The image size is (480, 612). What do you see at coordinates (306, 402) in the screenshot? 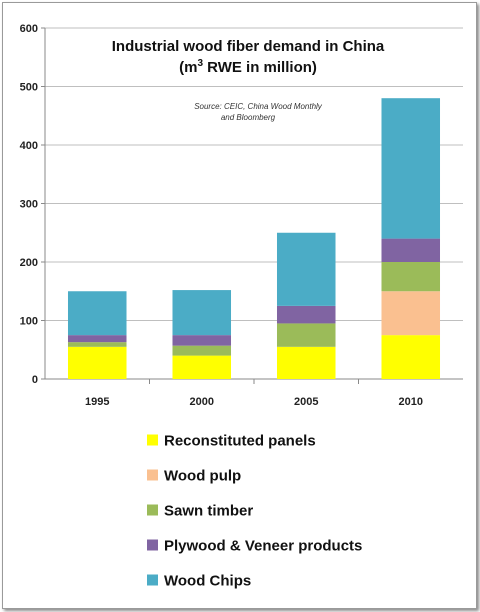
I see `x-tick-label: 2005` at bounding box center [306, 402].